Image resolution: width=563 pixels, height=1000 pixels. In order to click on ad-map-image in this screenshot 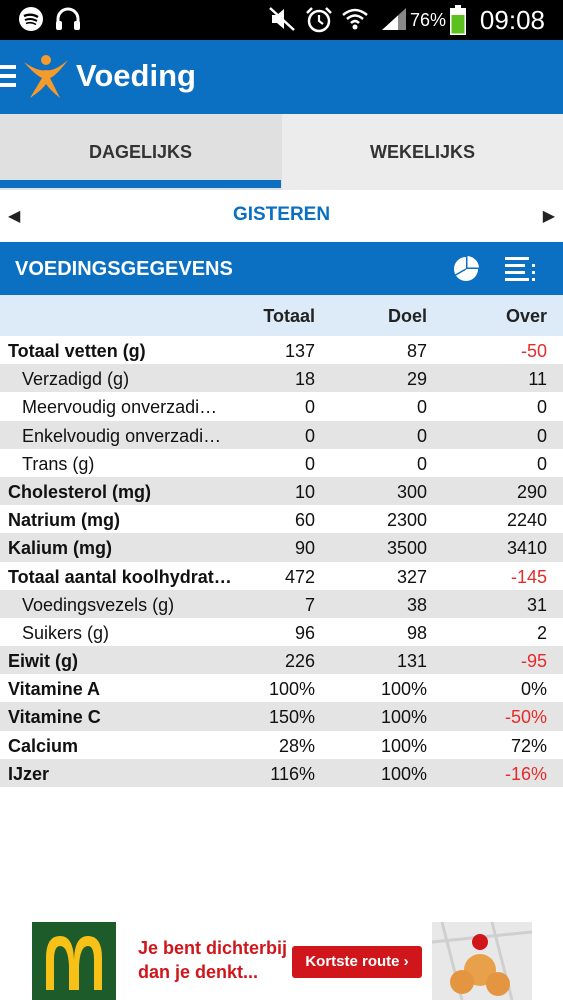, I will do `click(482, 960)`.